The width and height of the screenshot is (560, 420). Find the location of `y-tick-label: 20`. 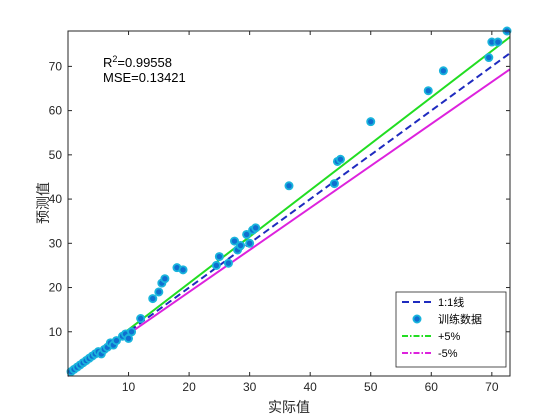

y-tick-label: 20 is located at coordinates (56, 288).